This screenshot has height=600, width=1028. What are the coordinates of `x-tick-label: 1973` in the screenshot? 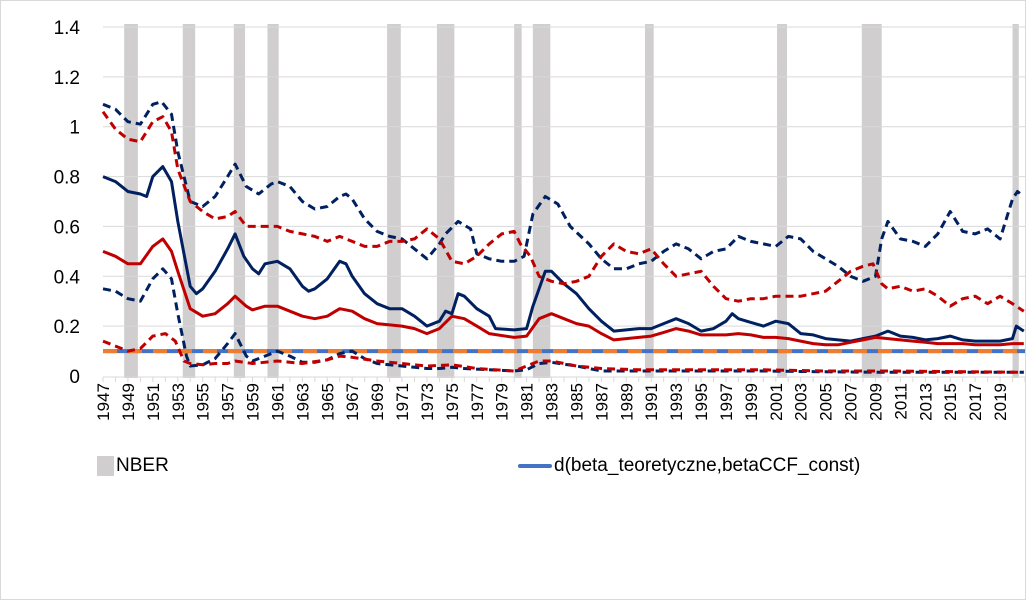 It's located at (427, 402).